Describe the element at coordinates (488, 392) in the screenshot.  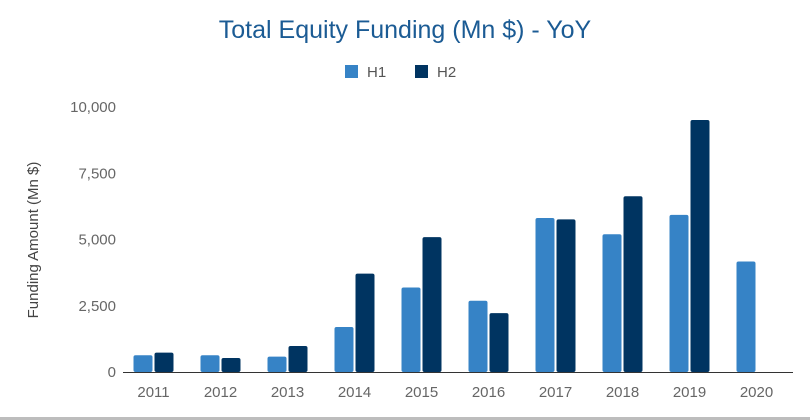
I see `x-tick-label: 2016` at that location.